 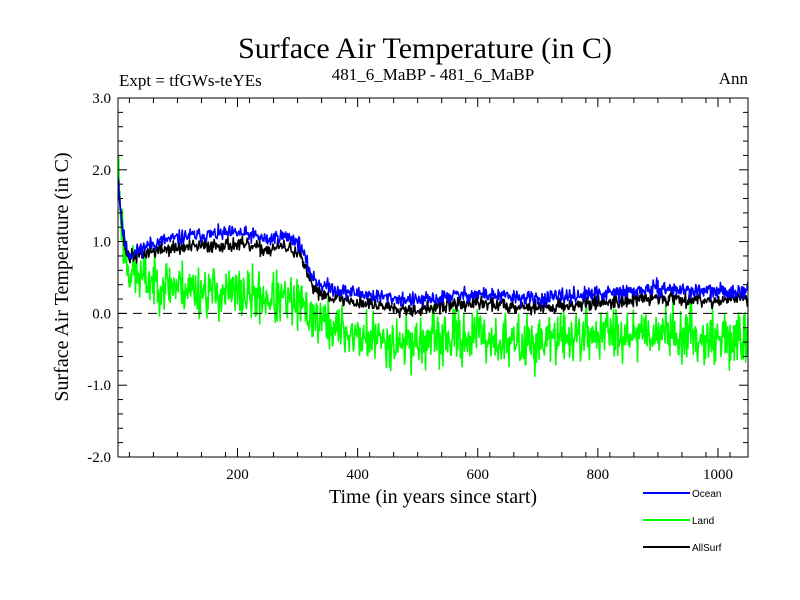 What do you see at coordinates (237, 475) in the screenshot?
I see `x-tick-label: 200` at bounding box center [237, 475].